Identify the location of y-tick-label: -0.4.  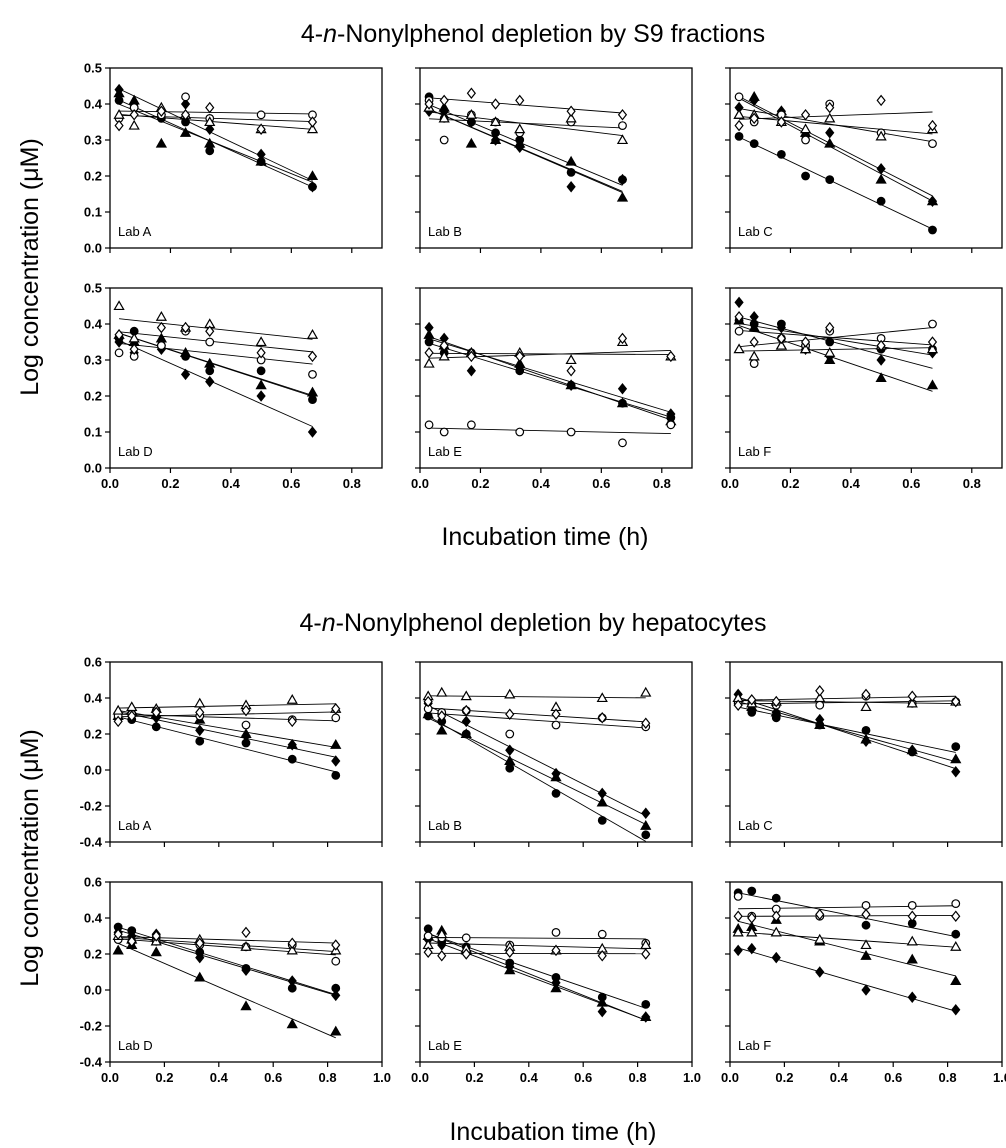
(91, 842).